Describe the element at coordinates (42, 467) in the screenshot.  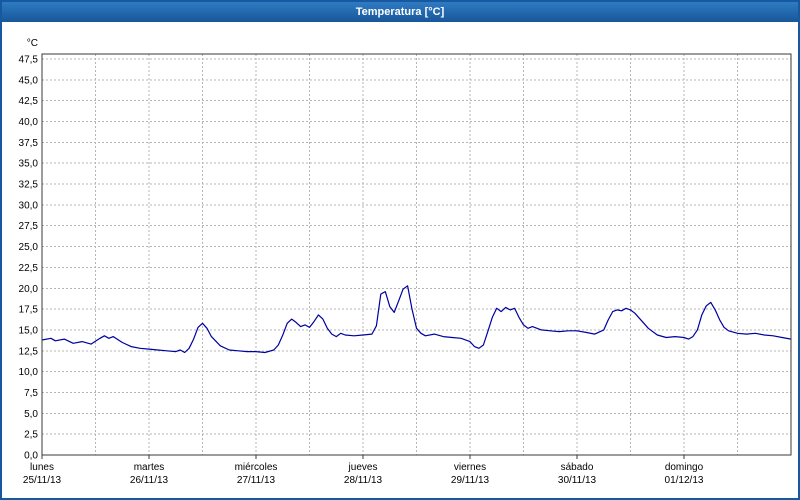
I see `x-label-day: lunes` at that location.